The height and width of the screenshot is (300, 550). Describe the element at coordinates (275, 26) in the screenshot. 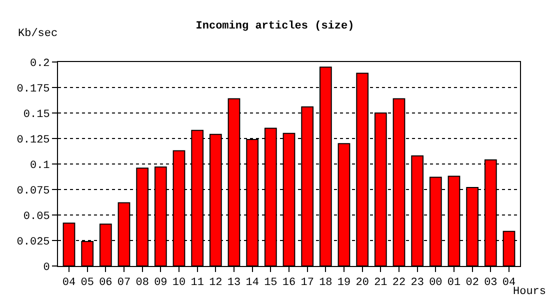

I see `chart-title: Incoming articles (size)` at that location.